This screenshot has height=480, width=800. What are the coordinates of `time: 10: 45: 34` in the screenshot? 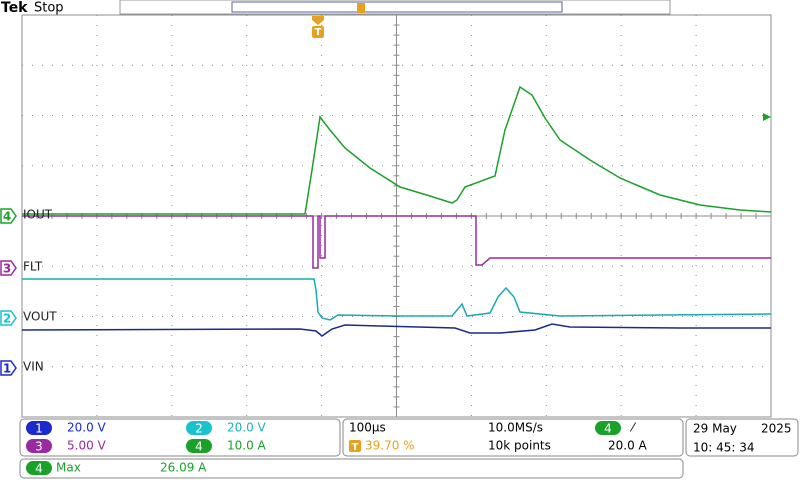 It's located at (724, 448).